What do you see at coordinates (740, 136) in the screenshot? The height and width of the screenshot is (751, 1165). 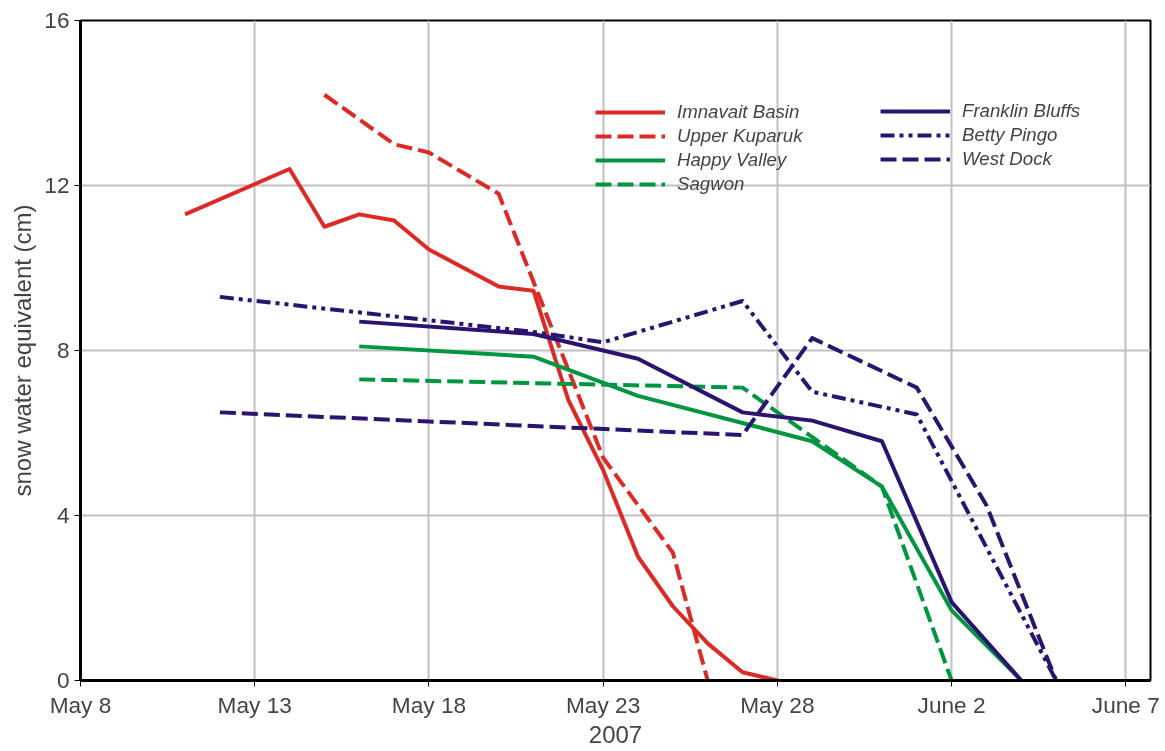 I see `legend-label: Upper Kuparuk` at bounding box center [740, 136].